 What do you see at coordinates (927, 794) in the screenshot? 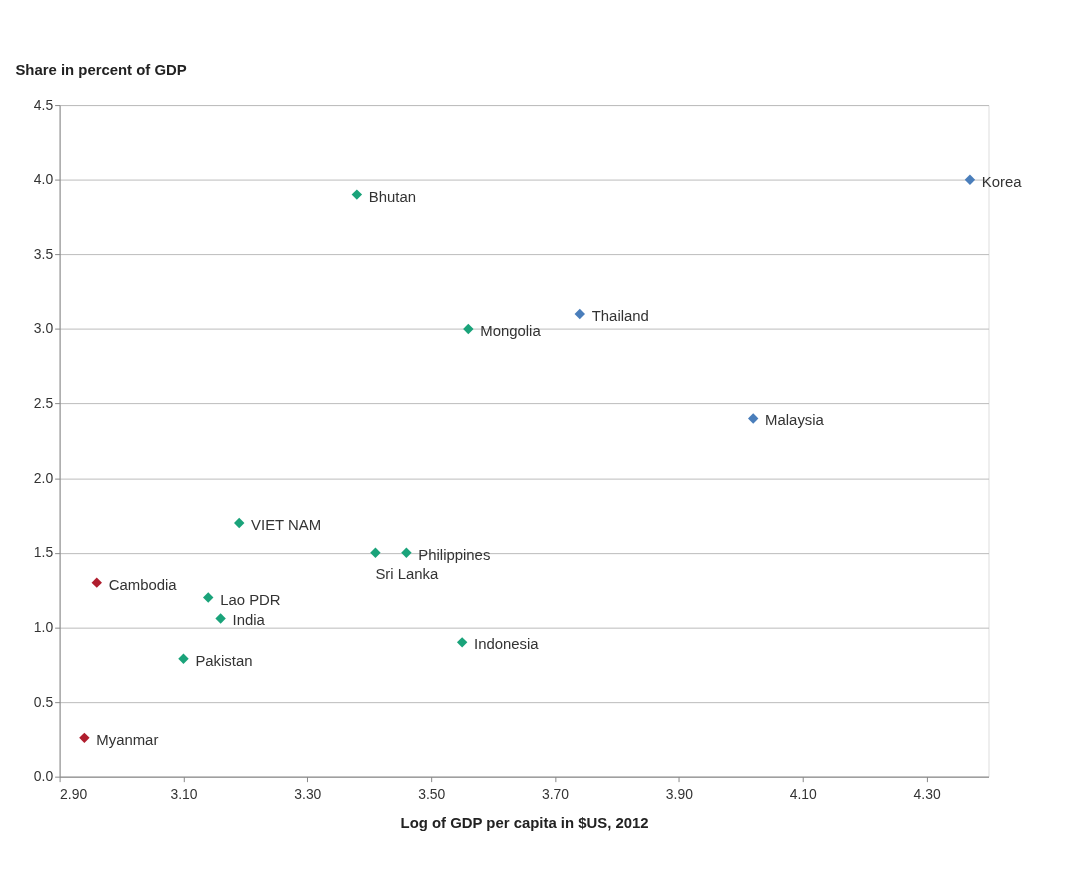
I see `x-tick-label: 4.30` at bounding box center [927, 794].